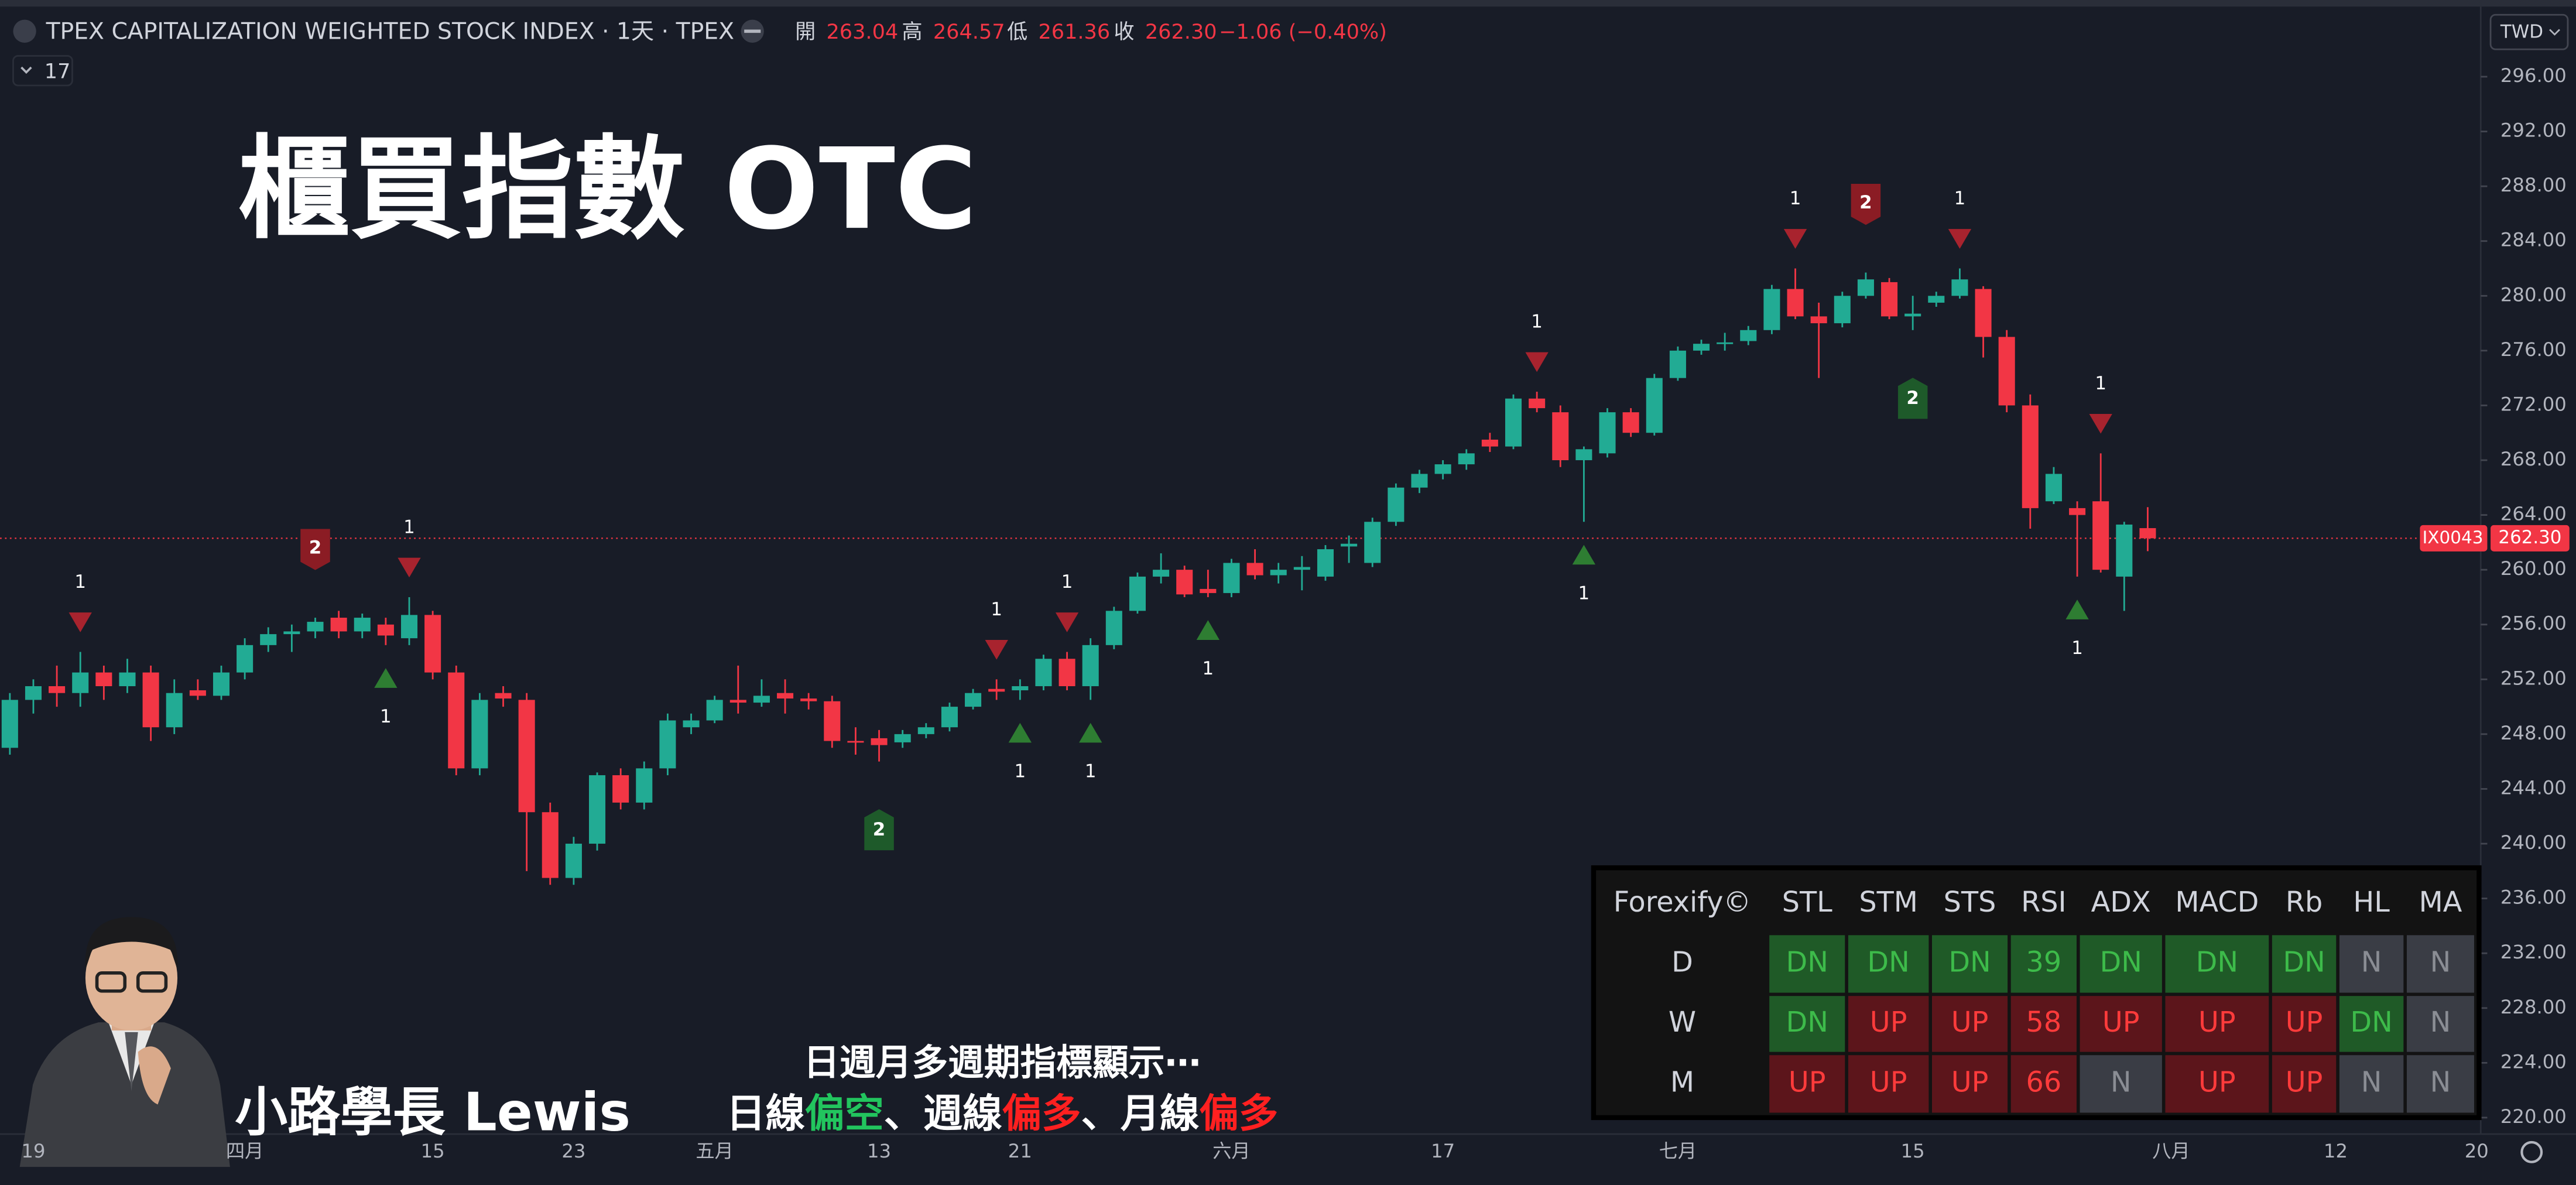  What do you see at coordinates (57, 72) in the screenshot?
I see `indicator-count: 17` at bounding box center [57, 72].